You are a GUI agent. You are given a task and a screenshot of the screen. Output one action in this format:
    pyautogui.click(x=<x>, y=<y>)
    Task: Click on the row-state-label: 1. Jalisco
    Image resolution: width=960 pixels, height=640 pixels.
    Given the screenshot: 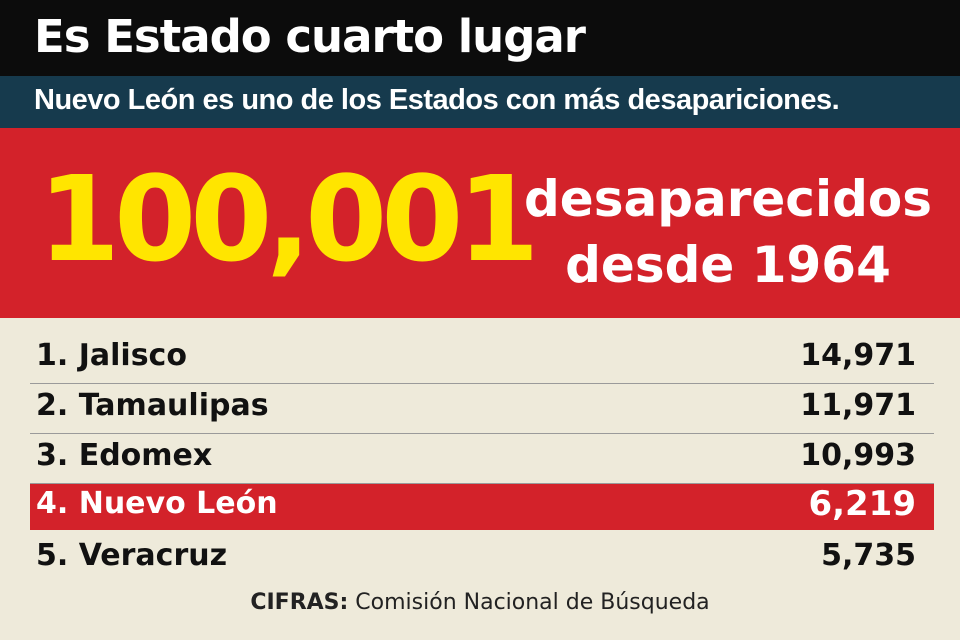 What is the action you would take?
    pyautogui.click(x=111, y=355)
    